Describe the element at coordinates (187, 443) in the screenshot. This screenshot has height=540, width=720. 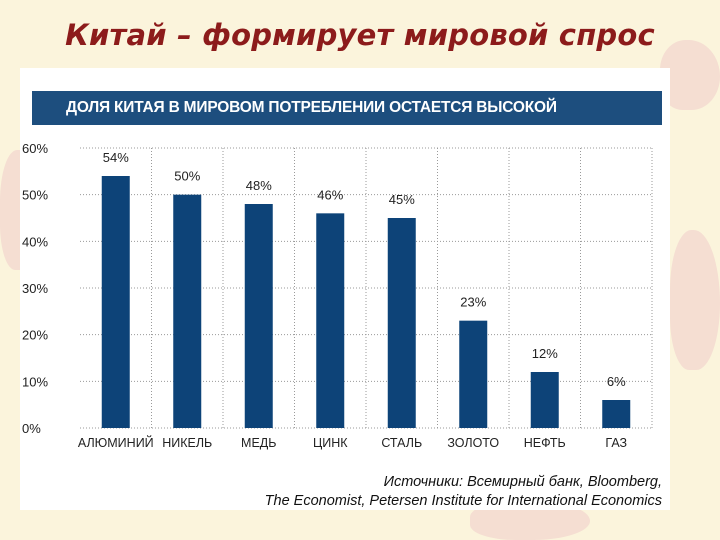
I see `x-tick-label: НИКЕЛЬ` at that location.